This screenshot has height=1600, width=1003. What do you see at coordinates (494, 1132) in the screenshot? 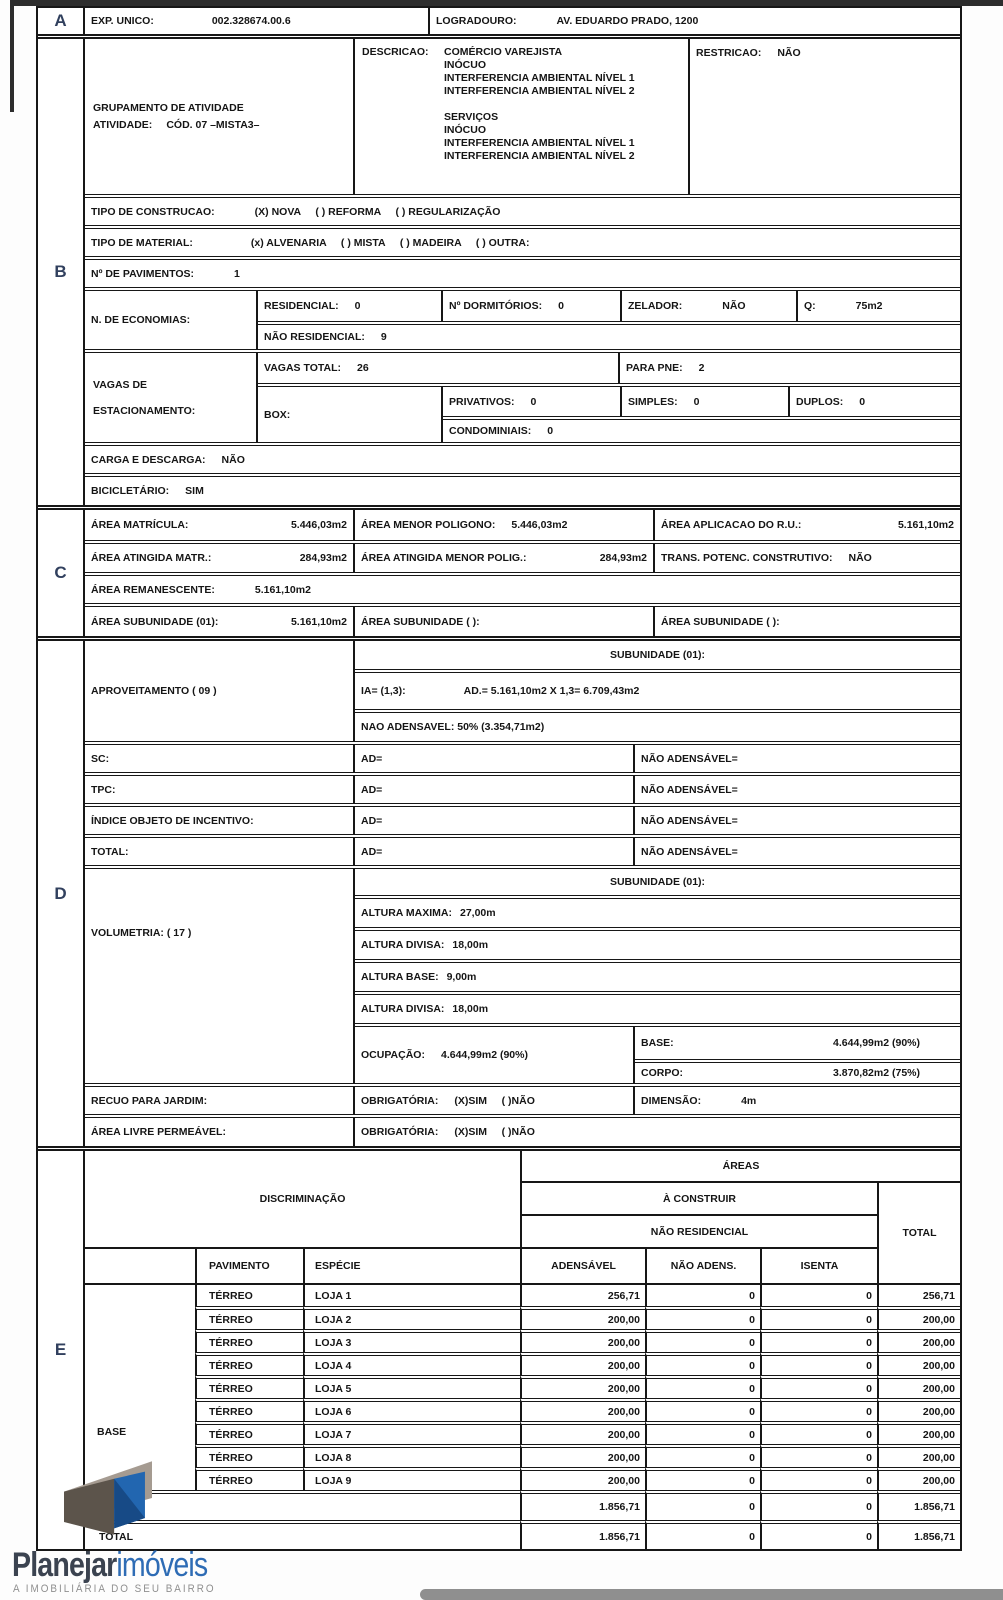
I see `area-livre-obrigatoria-value: (X)SIM ( )NÃO` at bounding box center [494, 1132].